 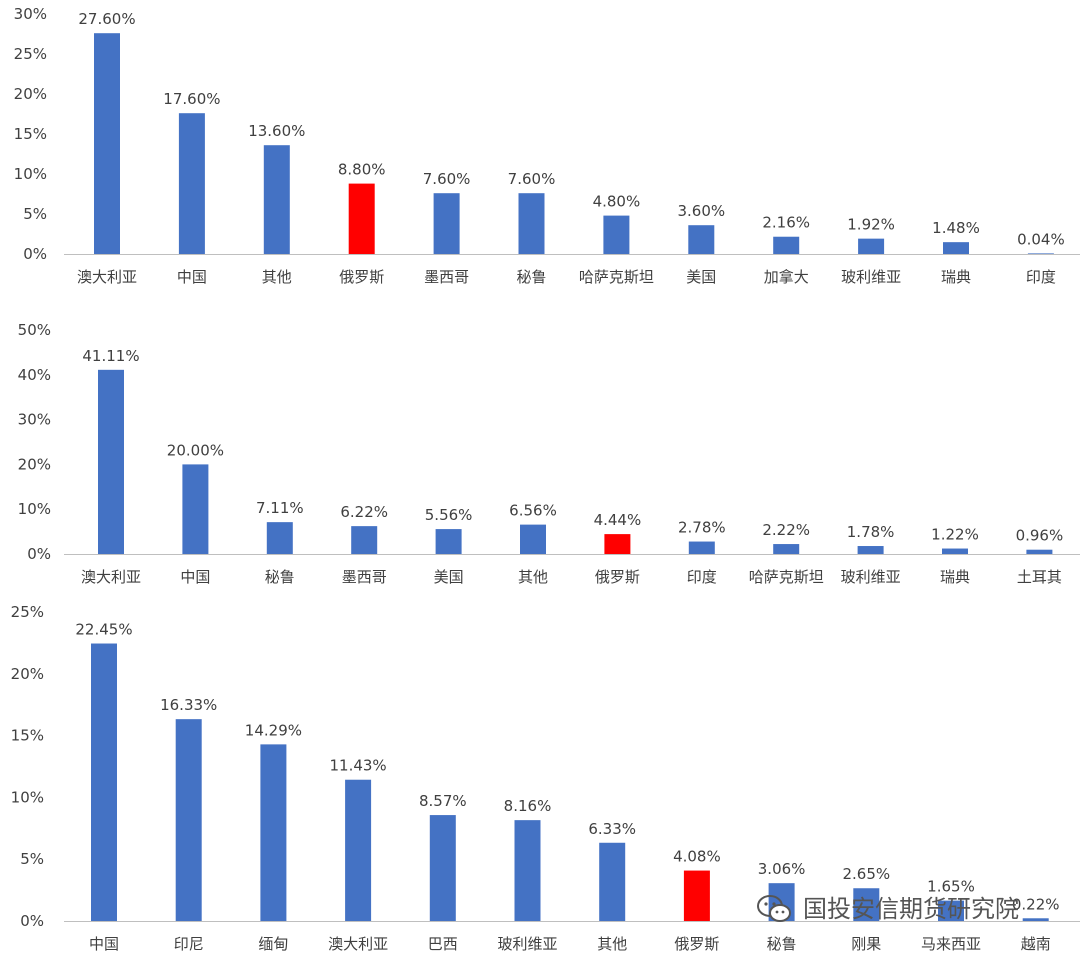 What do you see at coordinates (702, 528) in the screenshot?
I see `data-label: 2.78%` at bounding box center [702, 528].